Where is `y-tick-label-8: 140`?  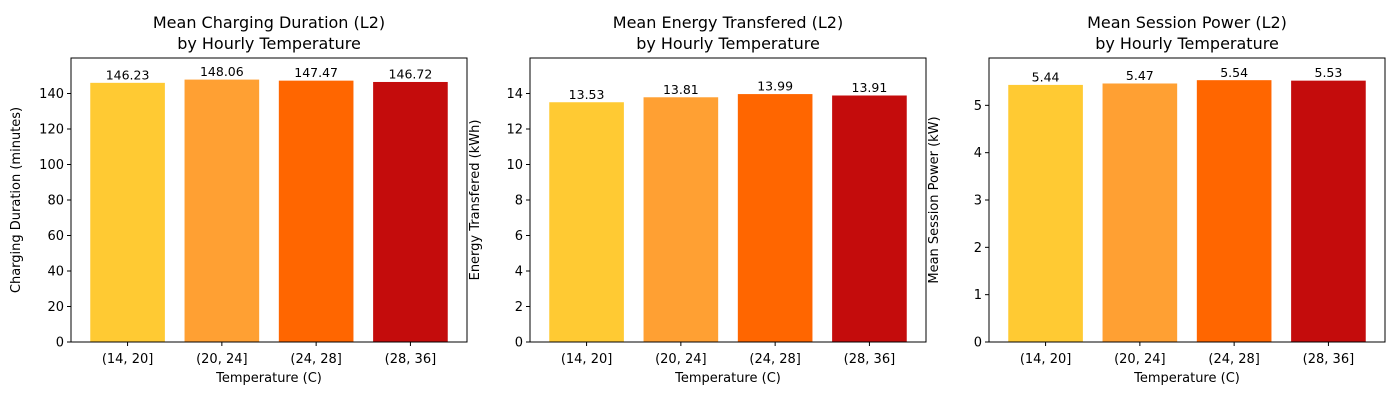
y-tick-label-8: 140 is located at coordinates (51, 94).